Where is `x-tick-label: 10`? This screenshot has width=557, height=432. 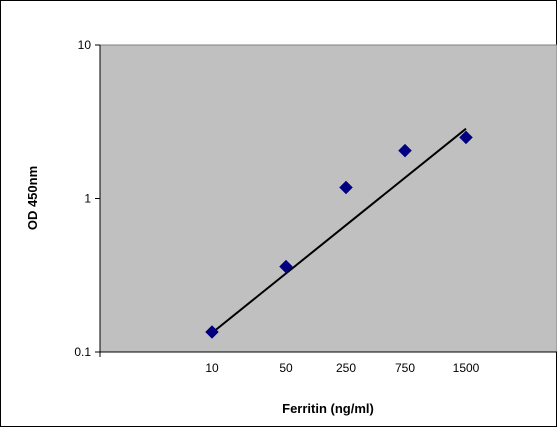
x-tick-label: 10 is located at coordinates (212, 368).